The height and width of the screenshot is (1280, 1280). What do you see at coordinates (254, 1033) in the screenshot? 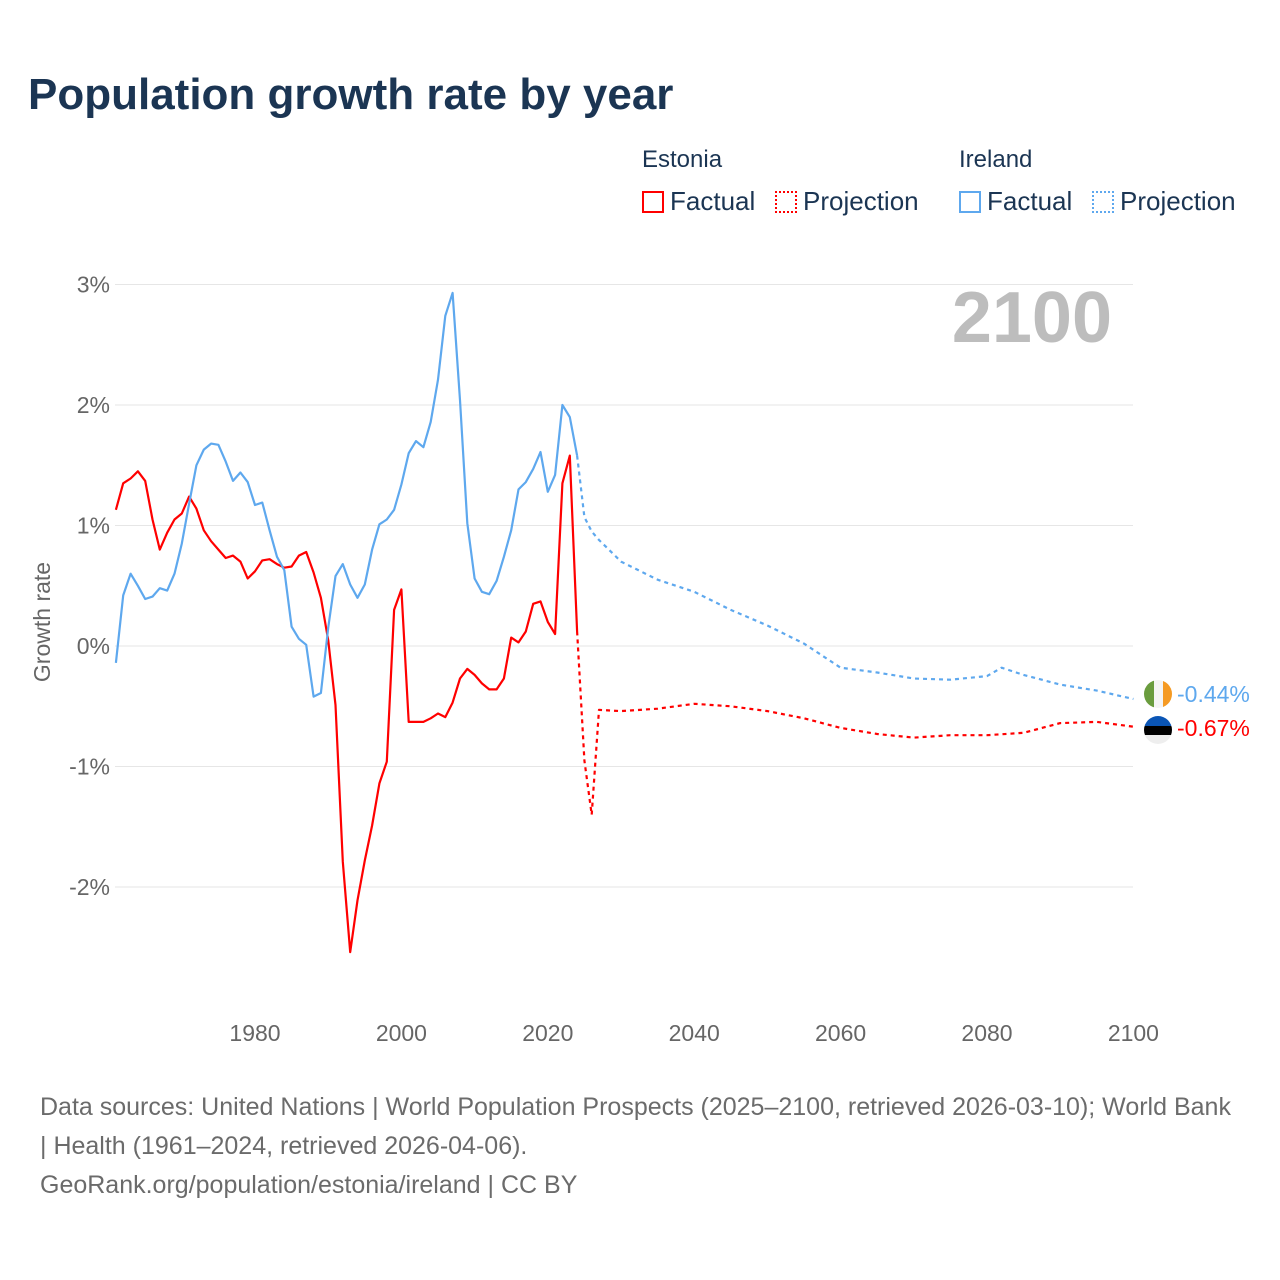
I see `x-tick-label: 1980` at bounding box center [254, 1033].